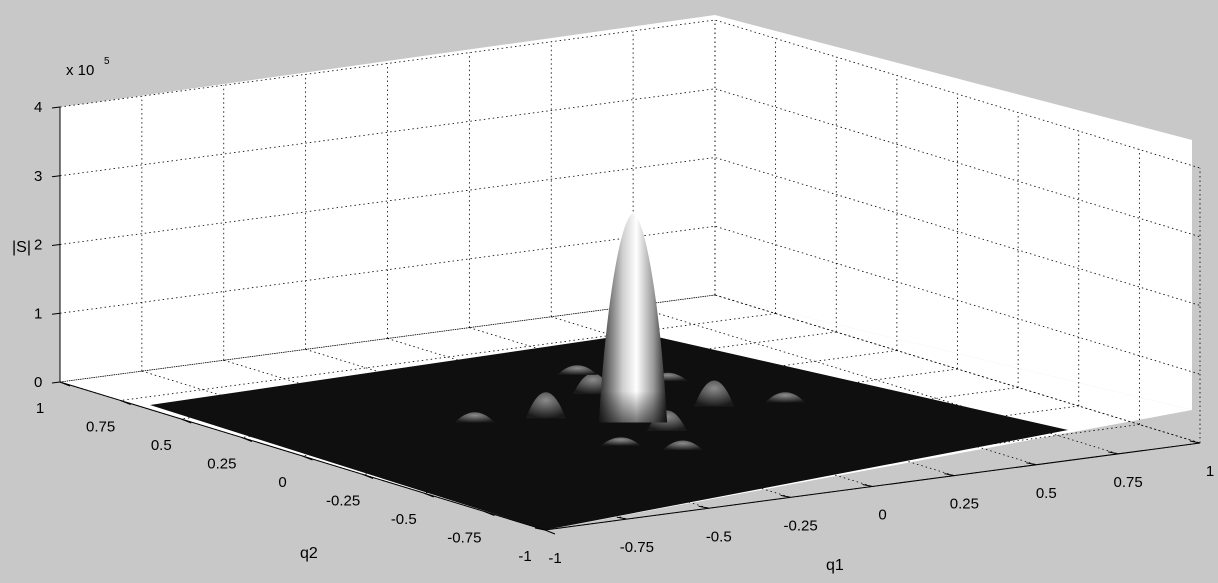 The width and height of the screenshot is (1218, 583). What do you see at coordinates (38, 245) in the screenshot?
I see `z-tick-label: 2` at bounding box center [38, 245].